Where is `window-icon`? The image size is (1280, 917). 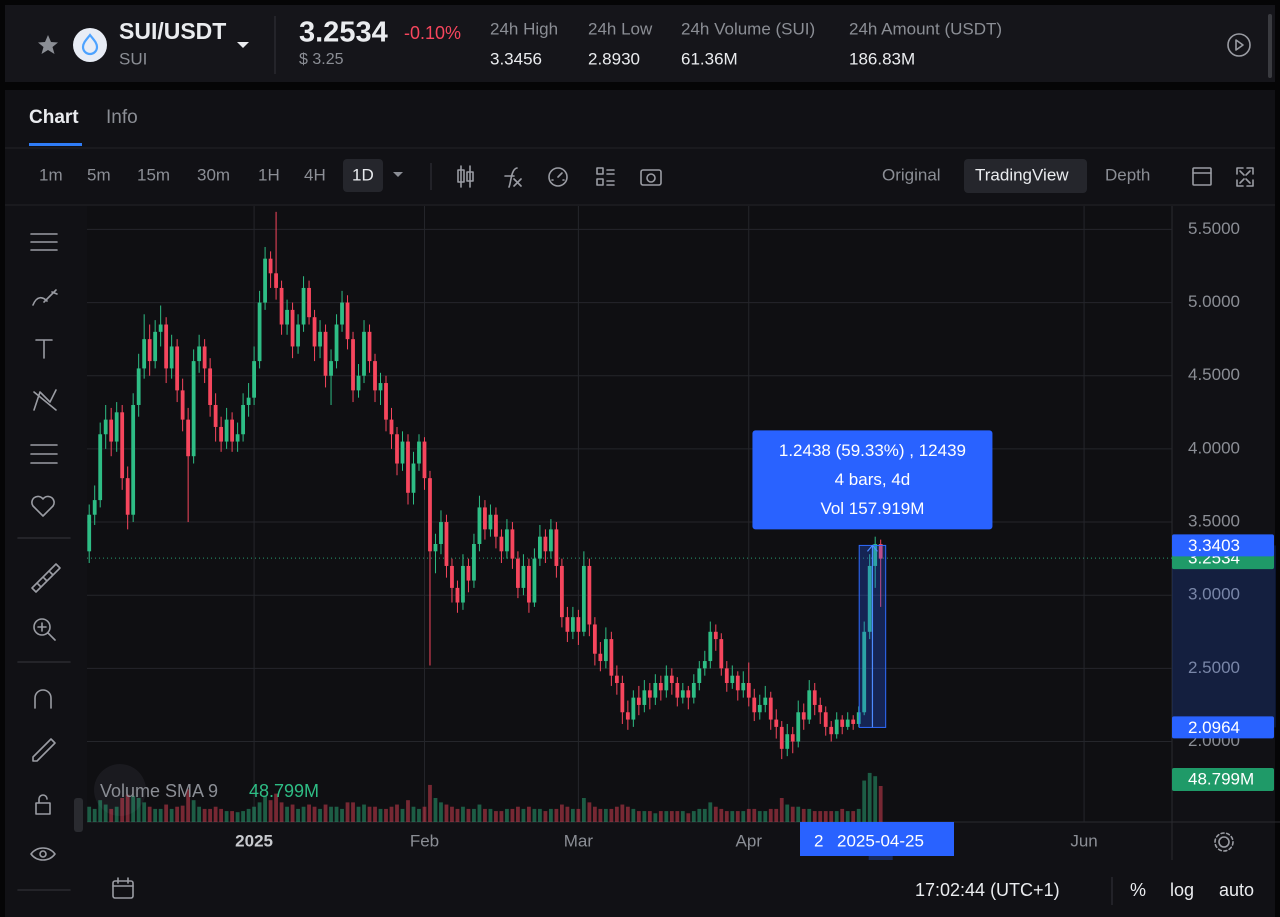 window-icon is located at coordinates (1202, 176).